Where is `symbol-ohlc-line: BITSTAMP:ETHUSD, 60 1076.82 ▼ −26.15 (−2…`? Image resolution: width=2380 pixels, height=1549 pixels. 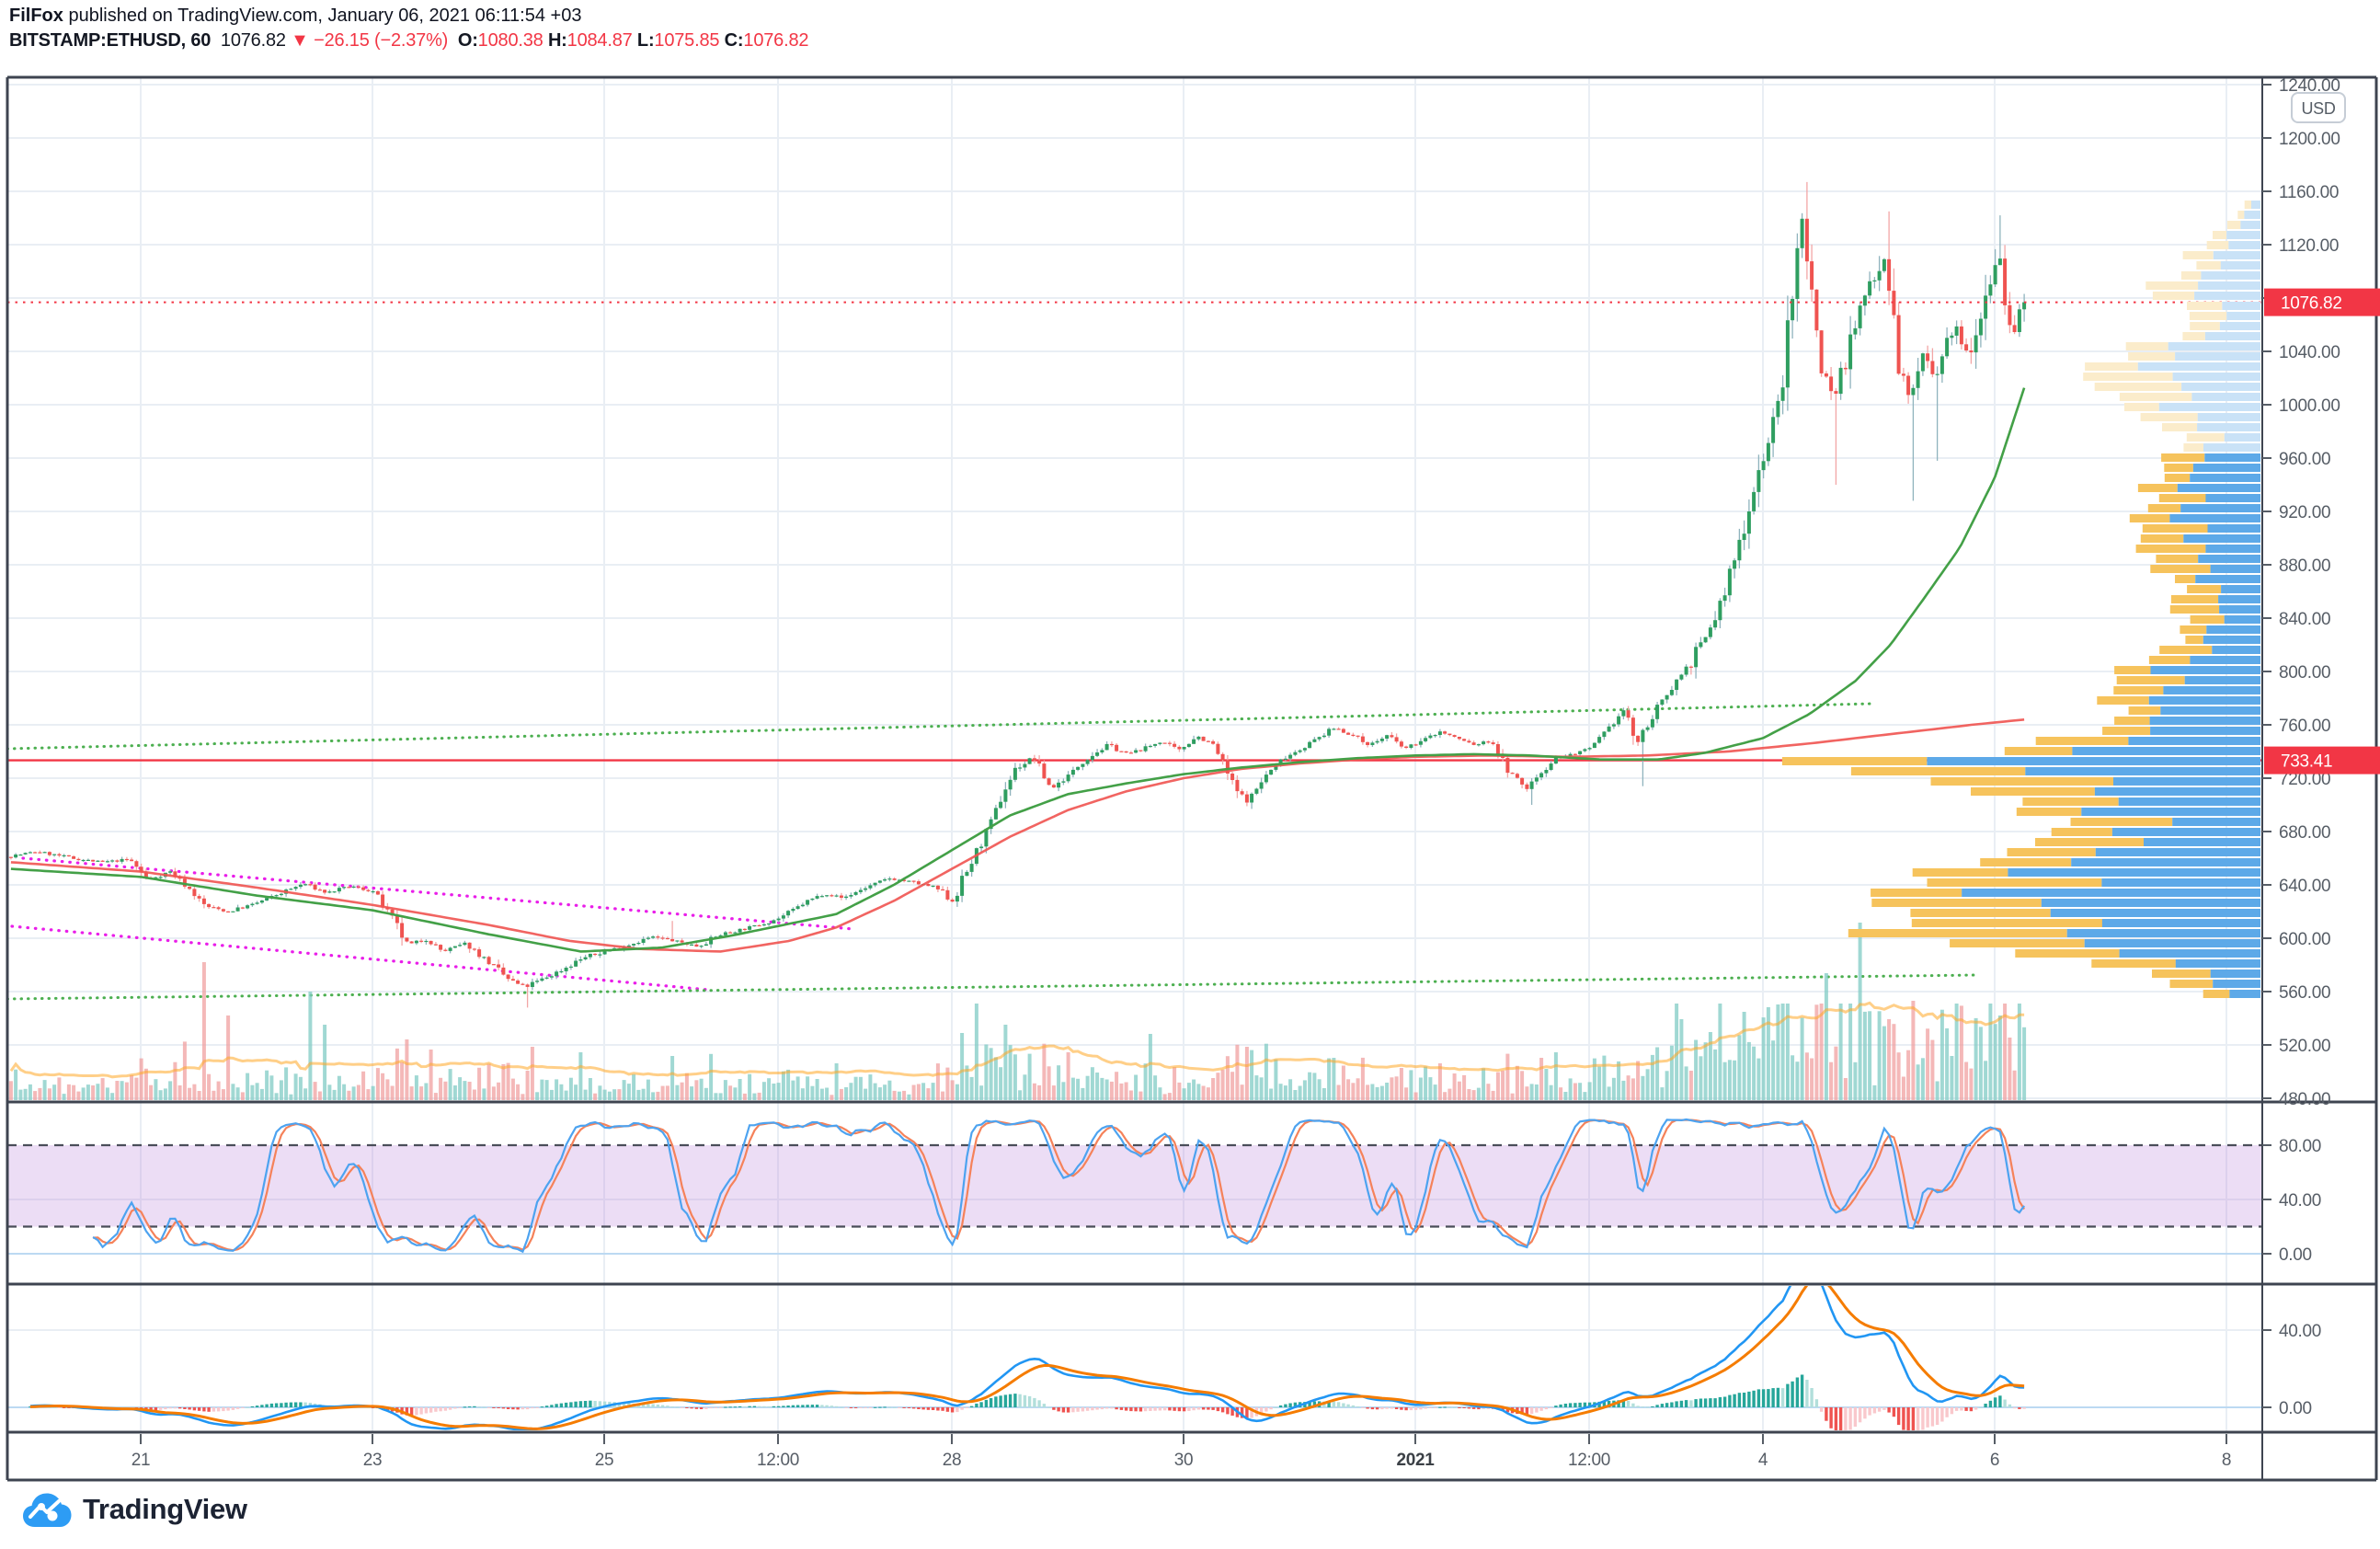 symbol-ohlc-line: BITSTAMP:ETHUSD, 60 1076.82 ▼ −26.15 (−2… is located at coordinates (408, 41).